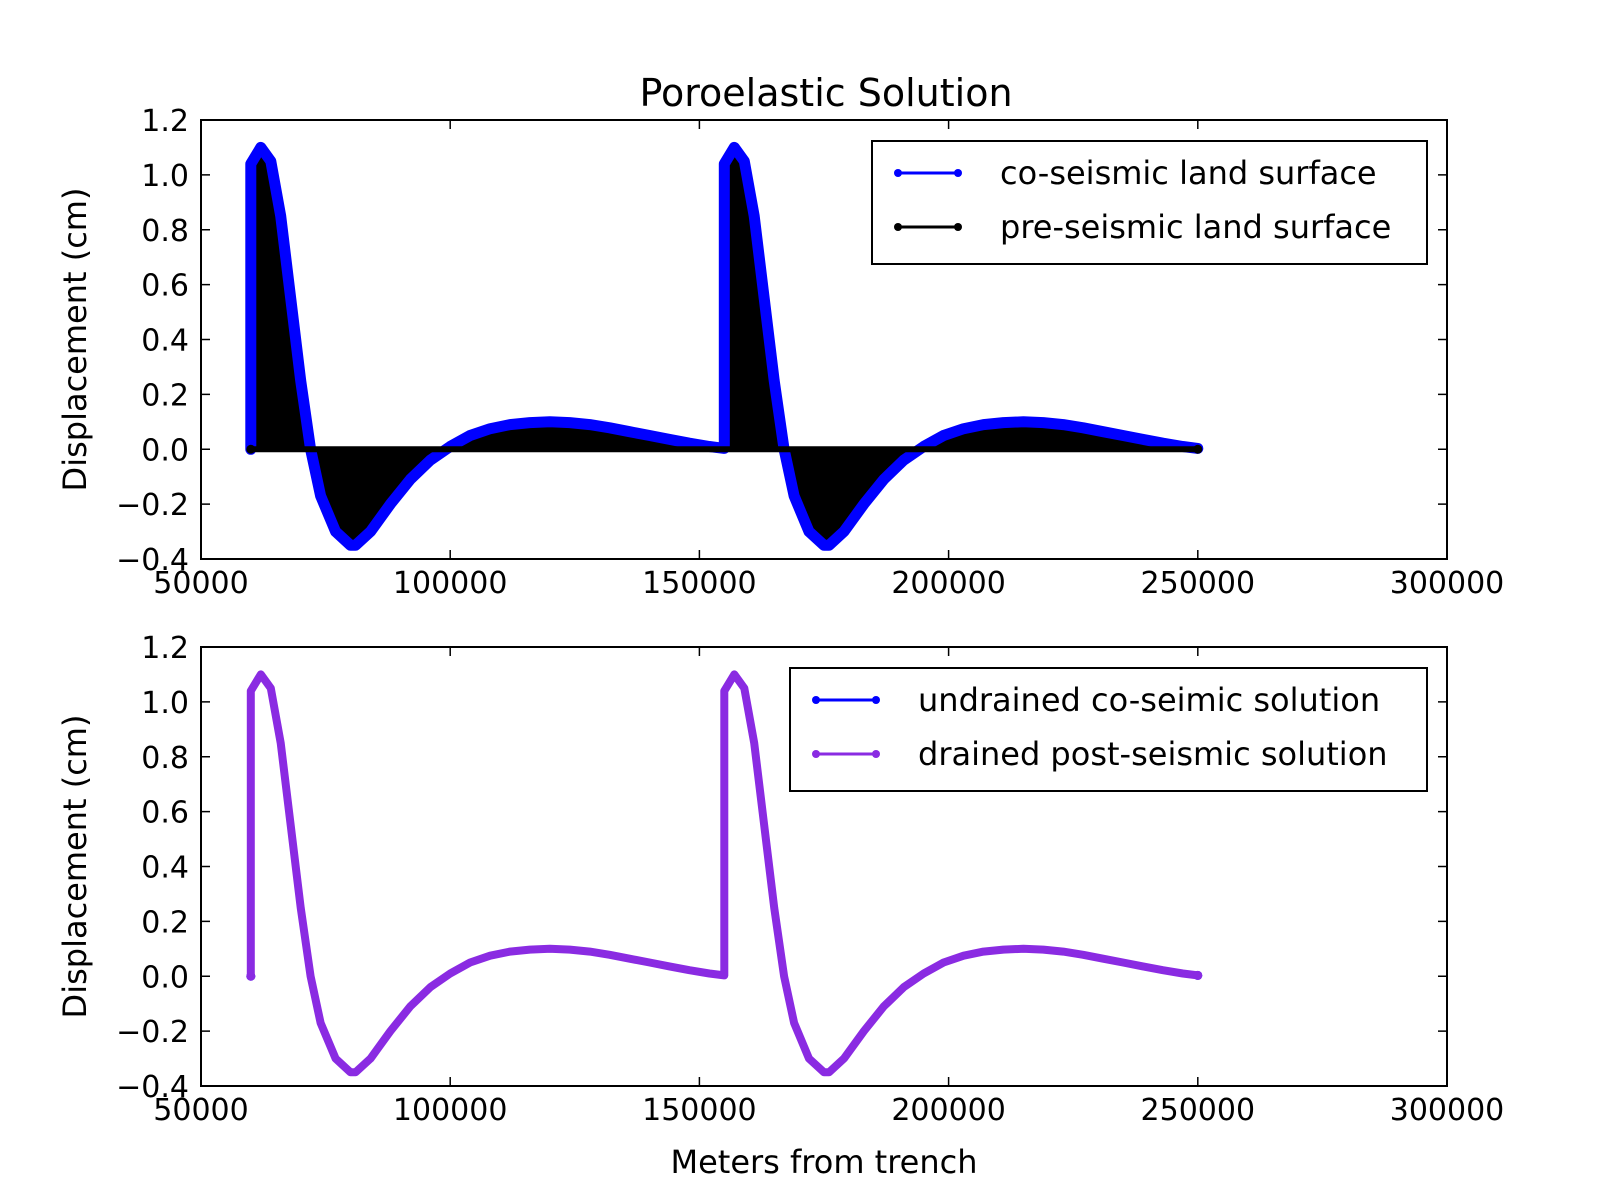 The height and width of the screenshot is (1200, 1600). I want to click on legend-label-co-seismic-land-surface: co-seismic land surface, so click(1188, 173).